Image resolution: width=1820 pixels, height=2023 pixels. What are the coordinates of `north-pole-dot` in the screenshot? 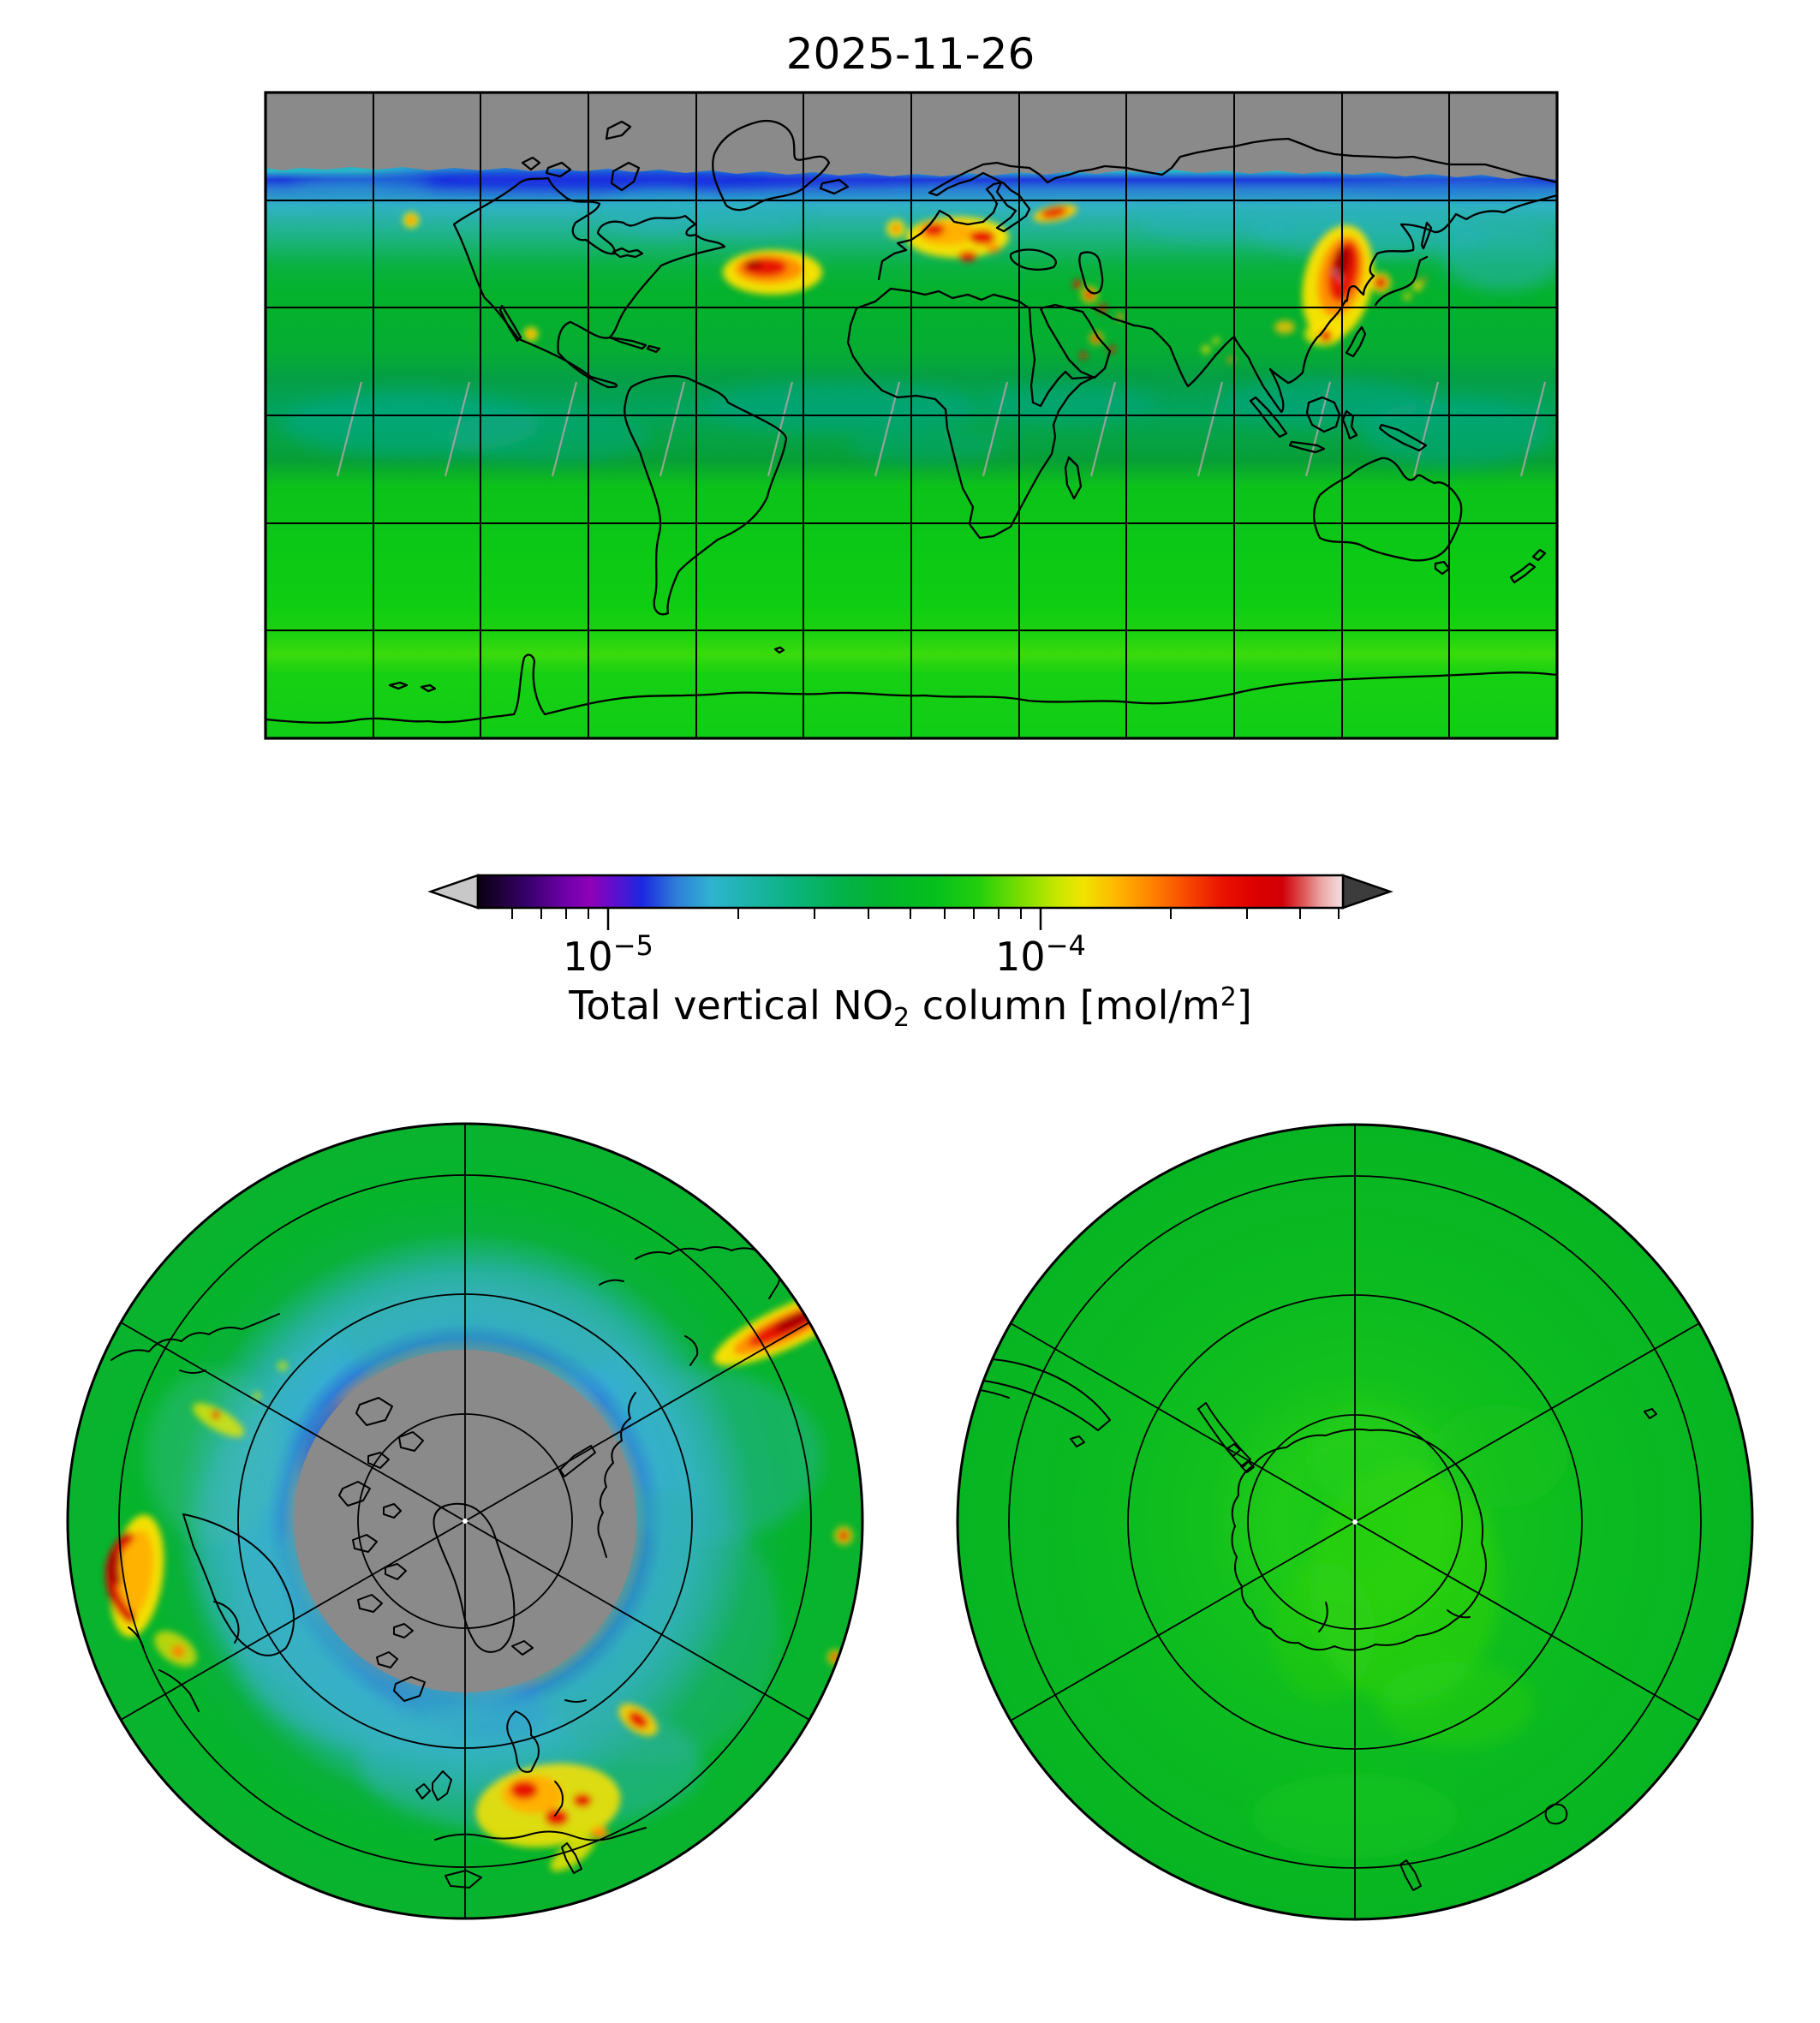 It's located at (465, 1521).